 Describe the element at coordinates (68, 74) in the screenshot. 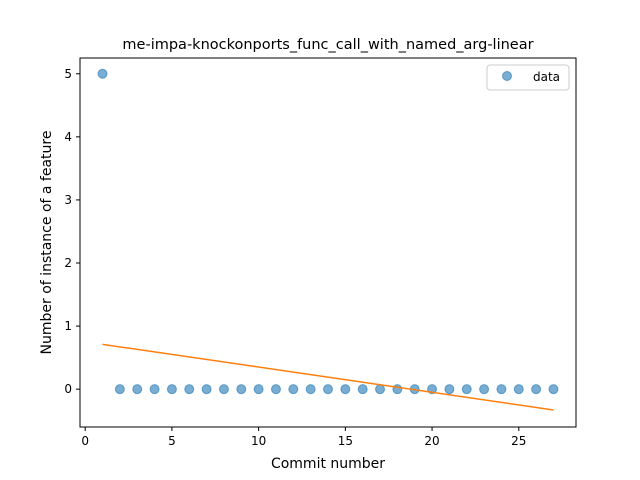

I see `y-tick-label: 5` at that location.